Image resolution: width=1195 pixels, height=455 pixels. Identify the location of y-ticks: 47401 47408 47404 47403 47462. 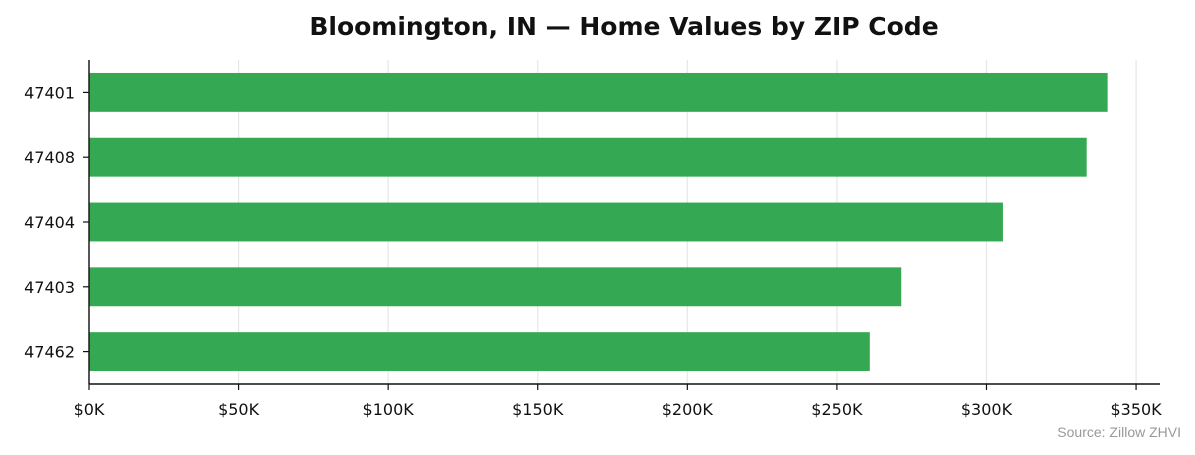
(56, 222).